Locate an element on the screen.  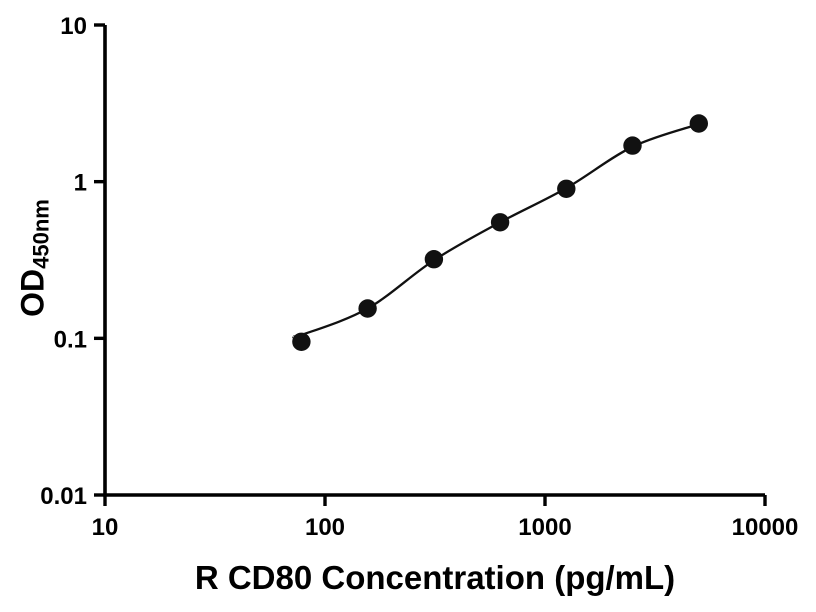
y-axis-title-main: OD is located at coordinates (32, 292).